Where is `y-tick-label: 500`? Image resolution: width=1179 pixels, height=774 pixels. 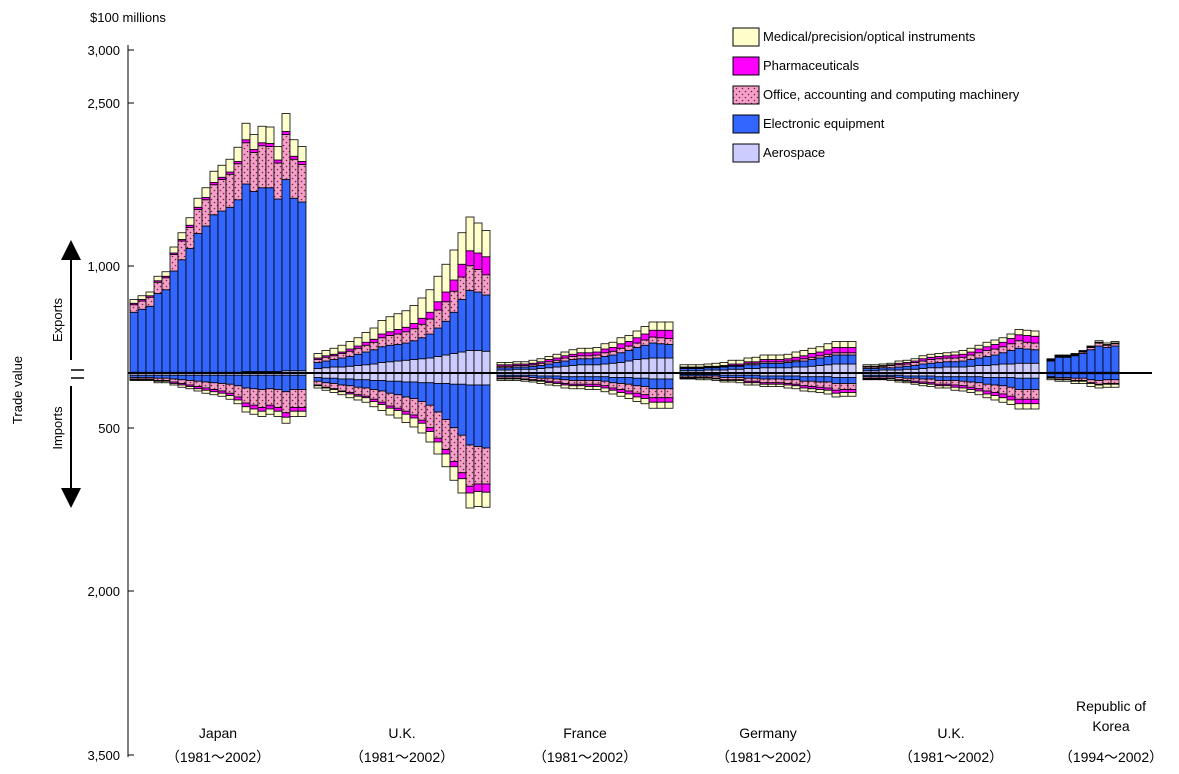
y-tick-label: 500 is located at coordinates (109, 428).